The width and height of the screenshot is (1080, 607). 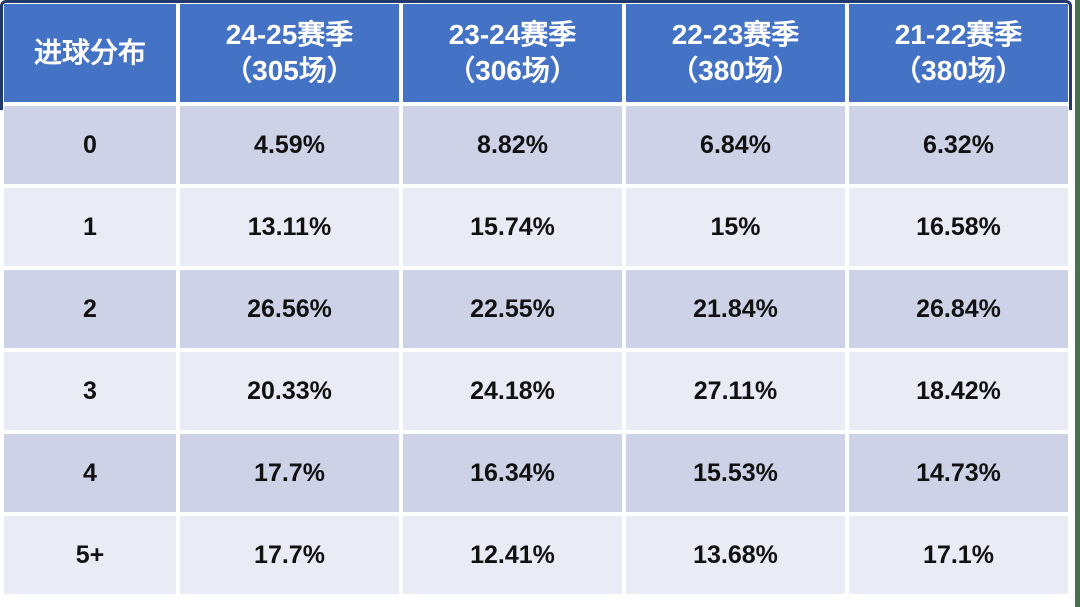 What do you see at coordinates (735, 473) in the screenshot?
I see `value-cell: 15.53%` at bounding box center [735, 473].